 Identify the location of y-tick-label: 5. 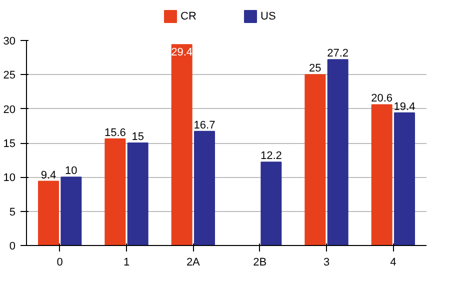
(12, 212).